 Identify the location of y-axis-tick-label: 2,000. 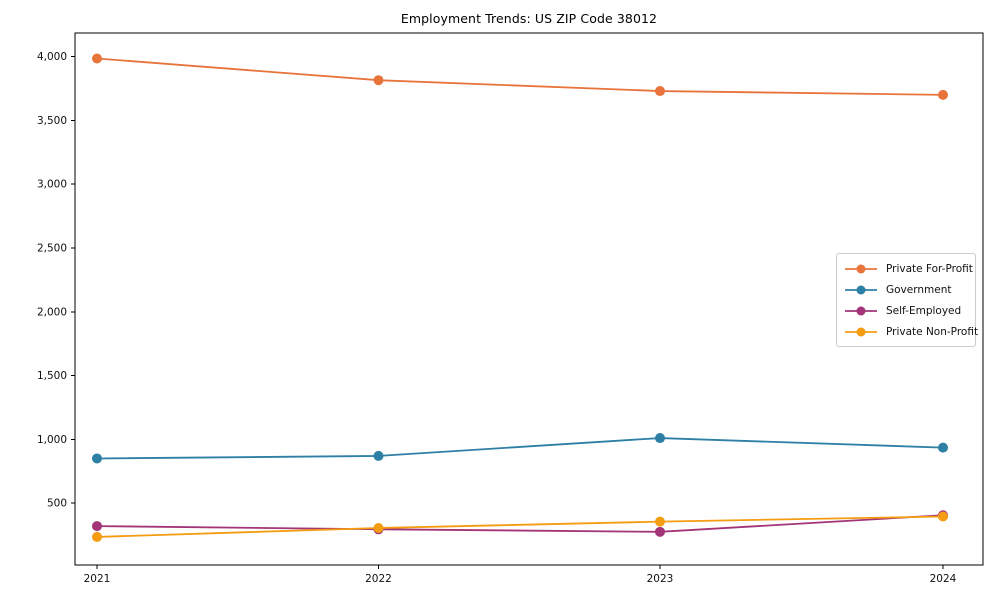
(52, 312).